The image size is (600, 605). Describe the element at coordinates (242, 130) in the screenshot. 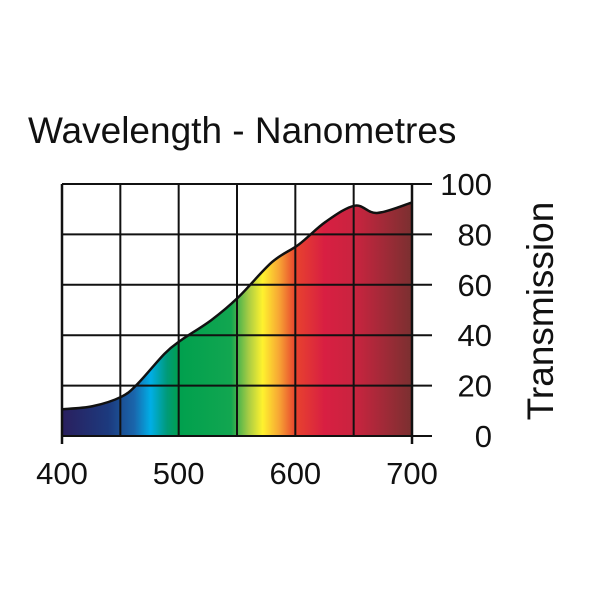

I see `chart-title: Wavelength - Nanometres` at that location.